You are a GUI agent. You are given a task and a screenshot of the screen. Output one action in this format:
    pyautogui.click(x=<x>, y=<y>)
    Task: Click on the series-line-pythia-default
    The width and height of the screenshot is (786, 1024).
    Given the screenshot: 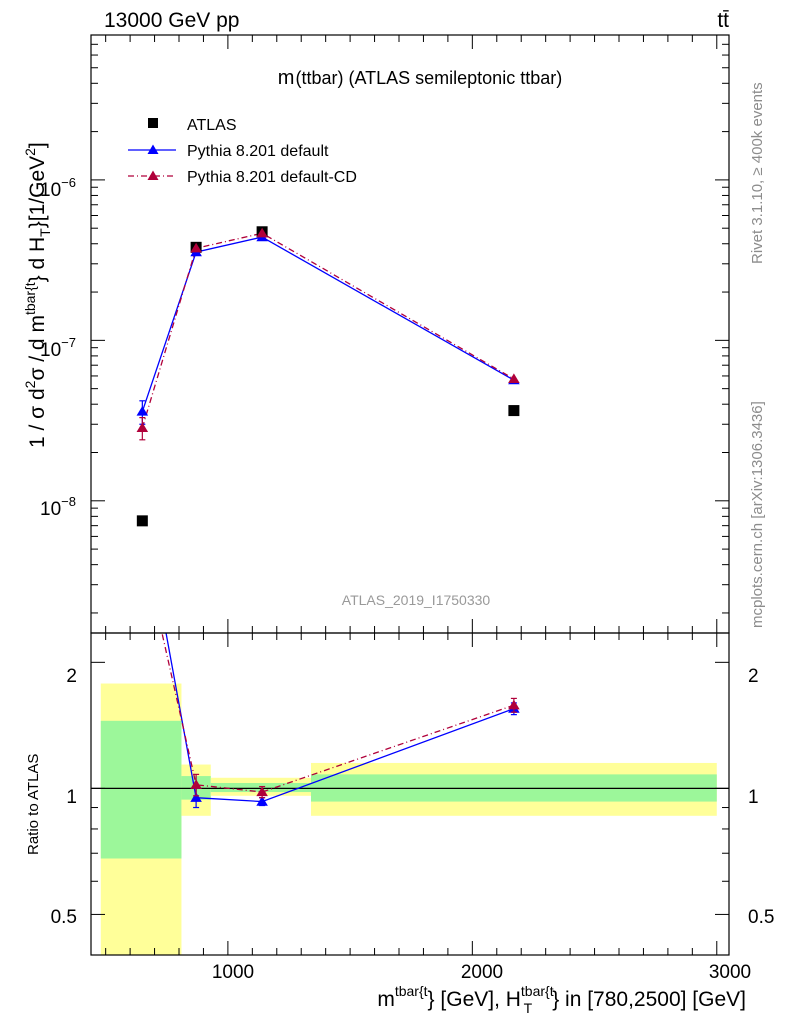 What is the action you would take?
    pyautogui.click(x=328, y=324)
    